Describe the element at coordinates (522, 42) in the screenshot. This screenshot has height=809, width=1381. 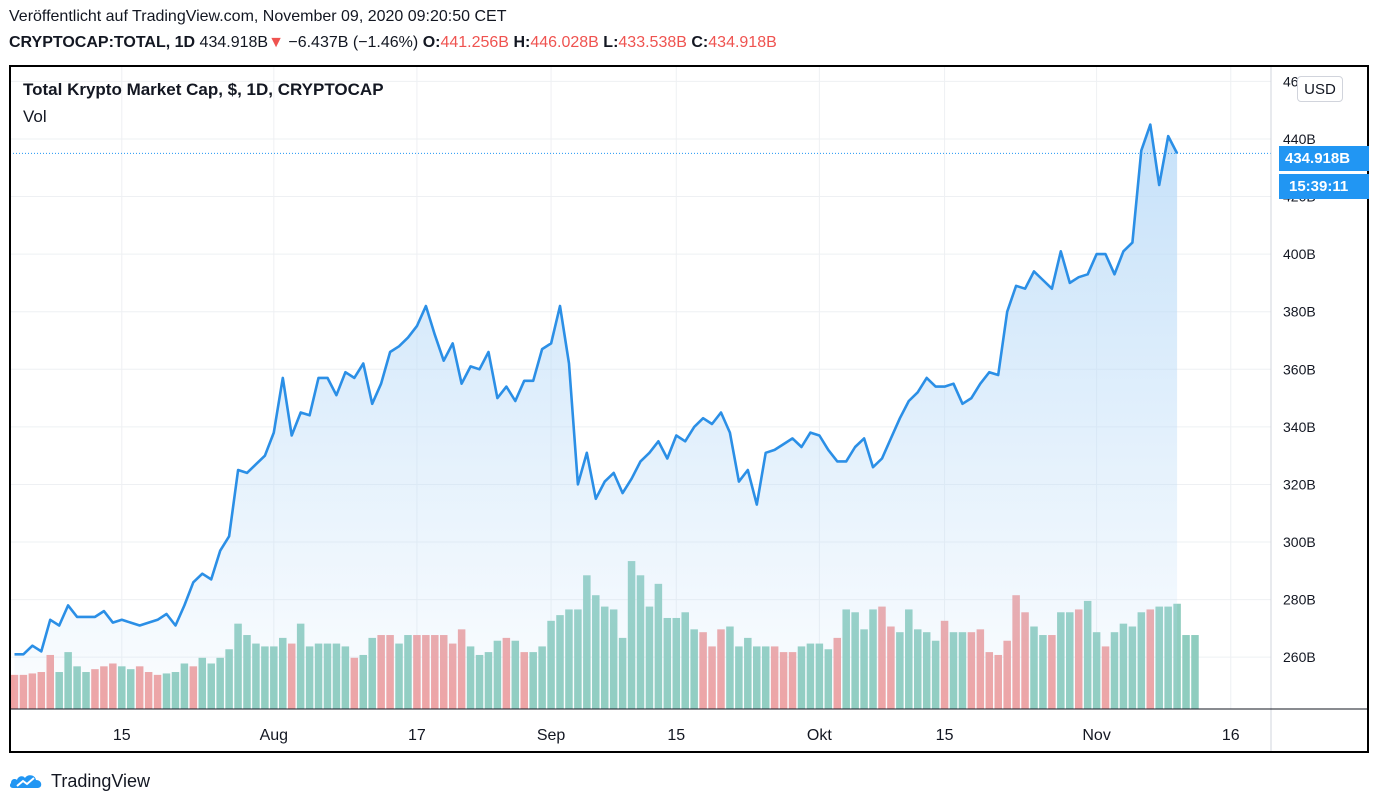
I see `high-label: H:` at that location.